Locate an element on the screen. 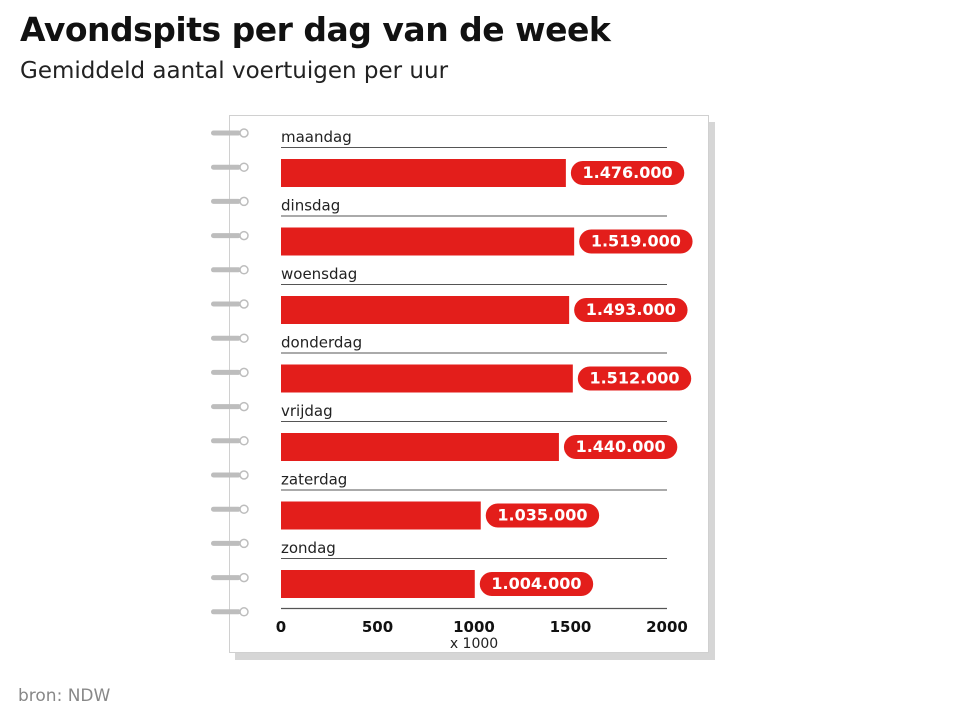 This screenshot has height=720, width=960. bar-row: zaterdag 1.035.000 is located at coordinates (474, 500).